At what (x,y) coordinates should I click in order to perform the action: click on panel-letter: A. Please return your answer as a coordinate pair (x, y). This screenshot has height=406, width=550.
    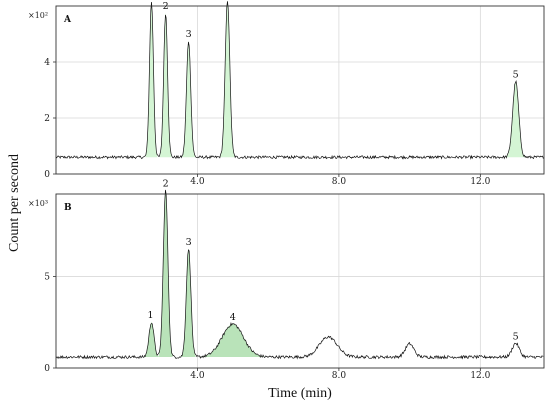
    Looking at the image, I should click on (67, 20).